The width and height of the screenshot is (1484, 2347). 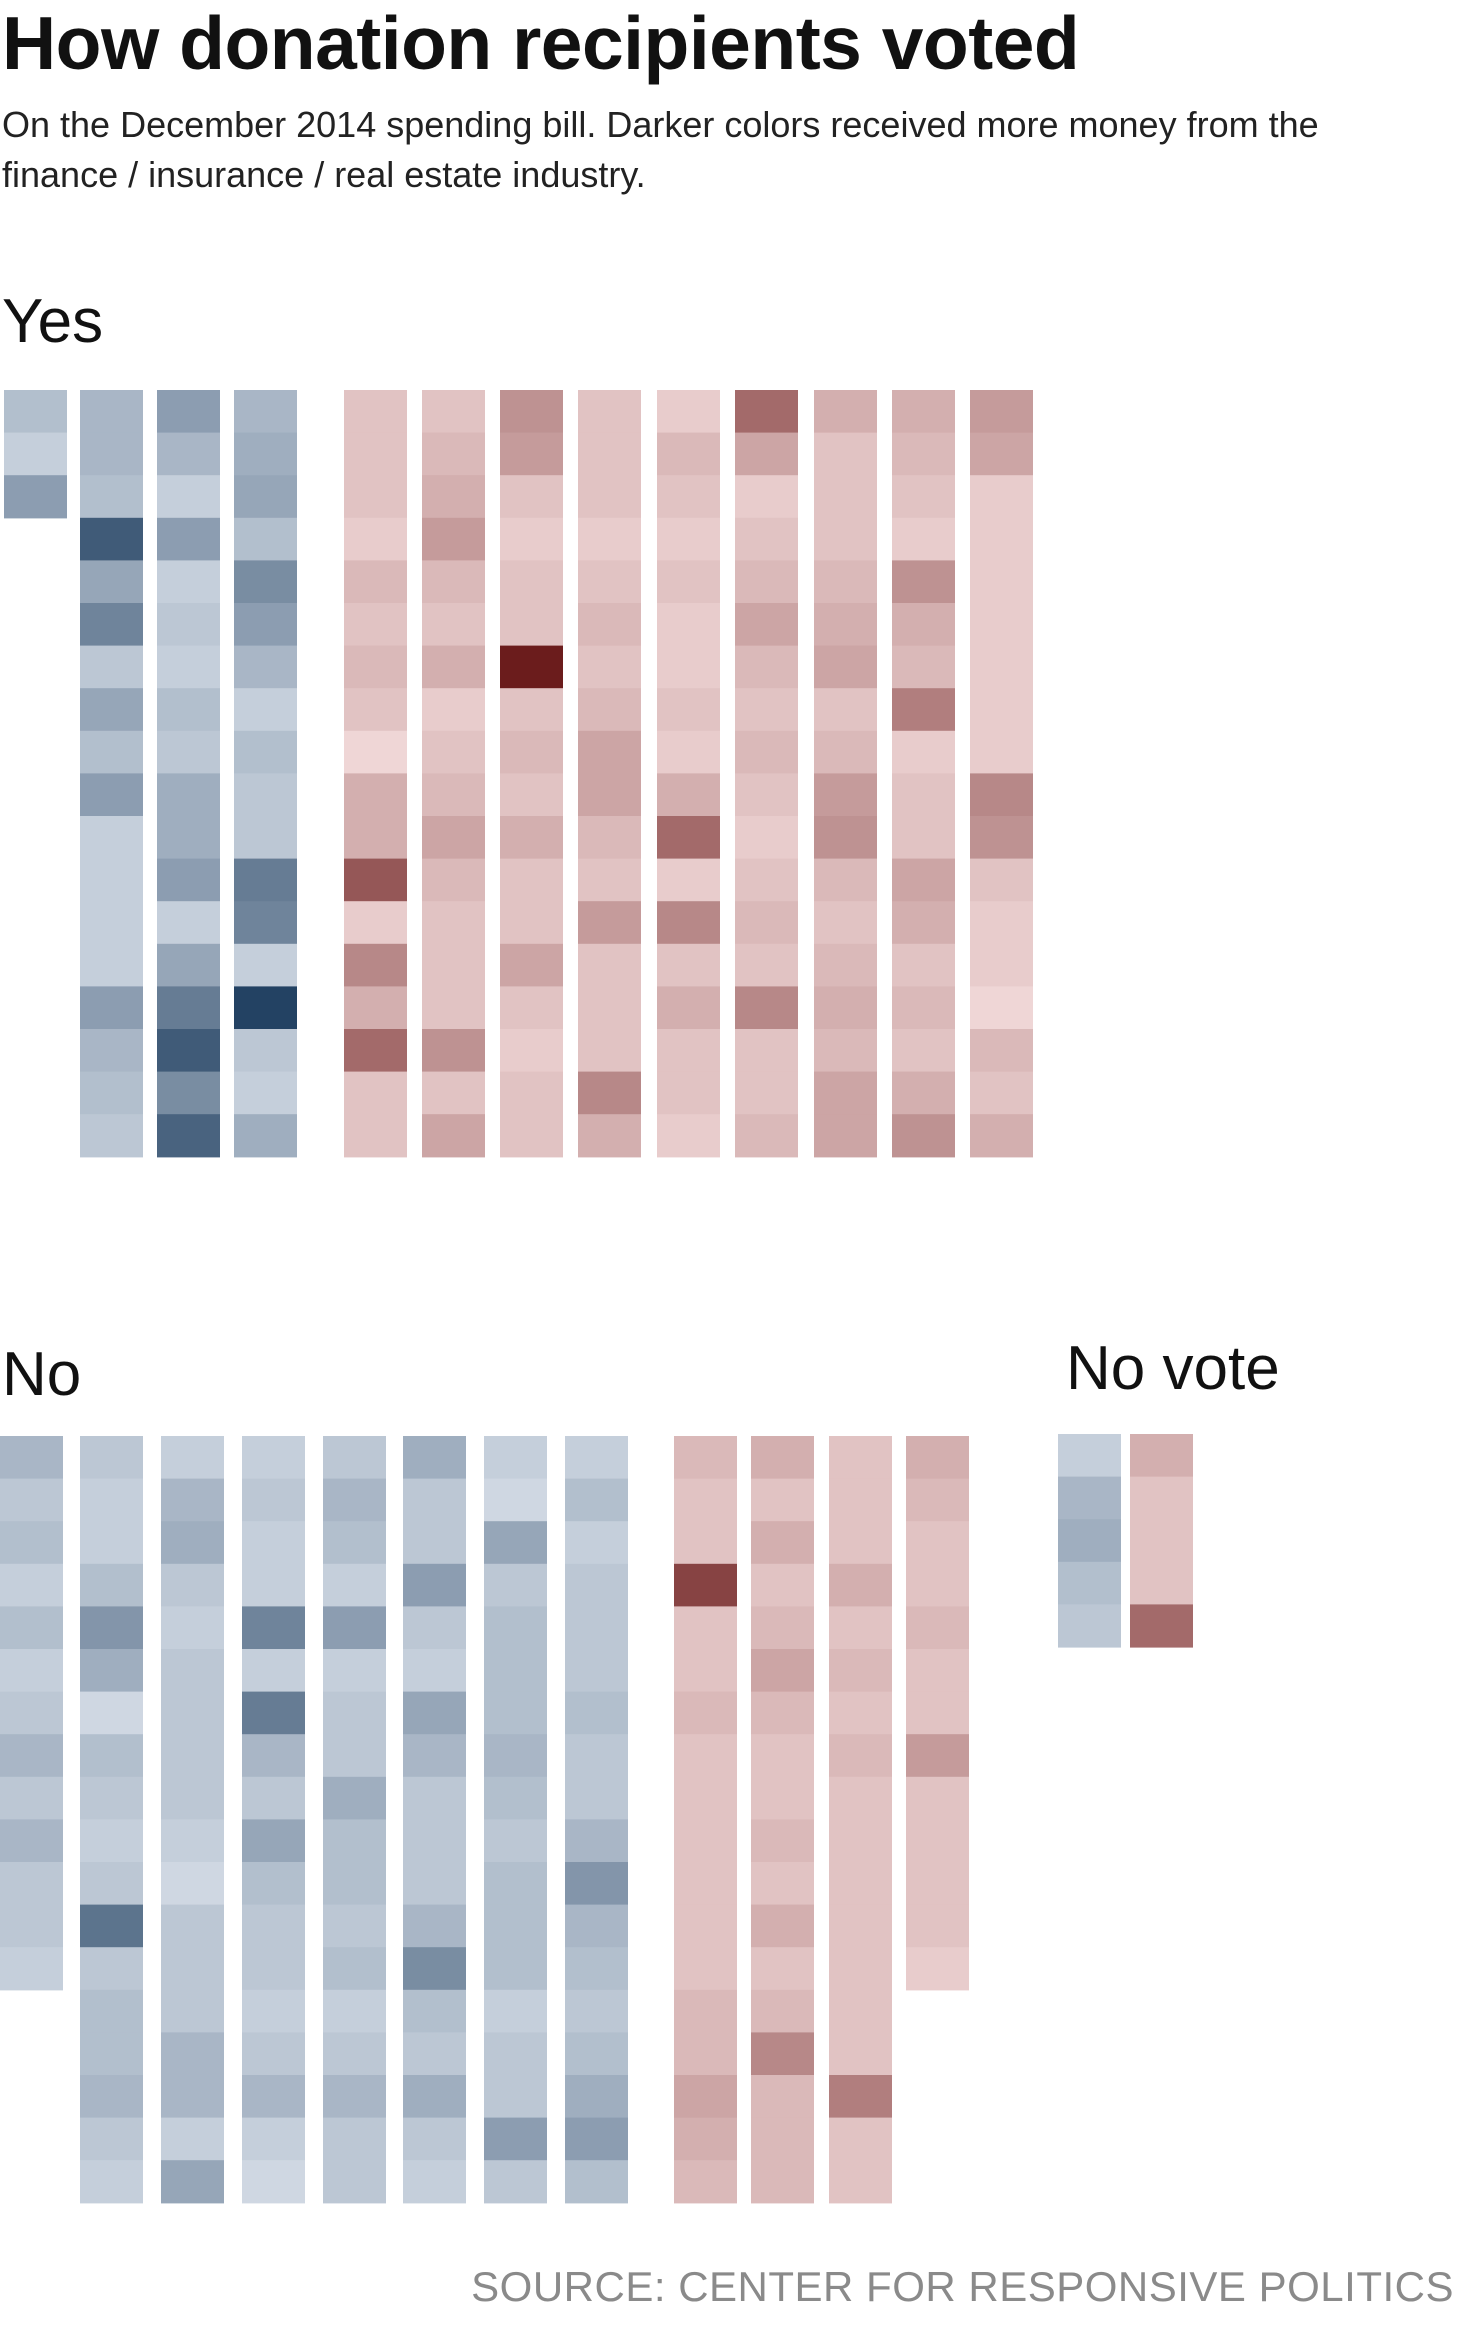 What do you see at coordinates (434, 2011) in the screenshot?
I see `cell-no-dem-c6-r14` at bounding box center [434, 2011].